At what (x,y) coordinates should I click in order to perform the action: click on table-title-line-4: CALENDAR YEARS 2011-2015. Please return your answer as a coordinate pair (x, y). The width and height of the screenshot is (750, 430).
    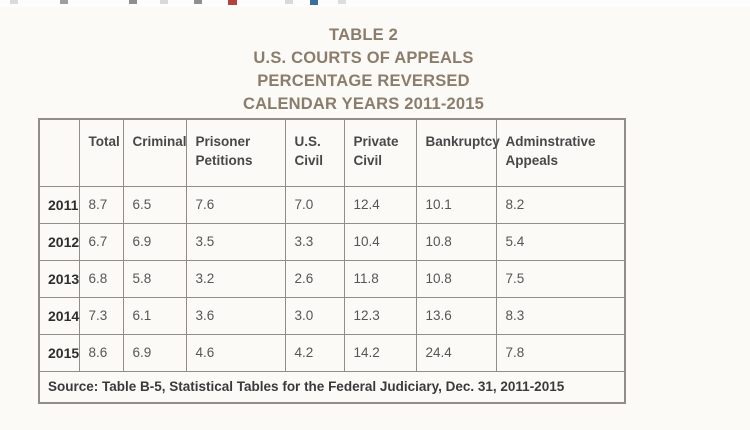
    Looking at the image, I should click on (363, 104).